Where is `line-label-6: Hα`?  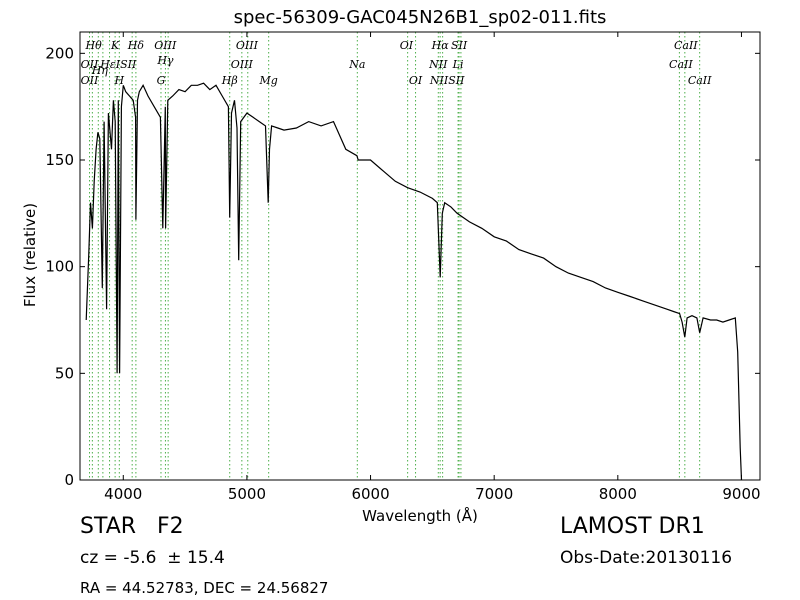 line-label-6: Hα is located at coordinates (440, 45).